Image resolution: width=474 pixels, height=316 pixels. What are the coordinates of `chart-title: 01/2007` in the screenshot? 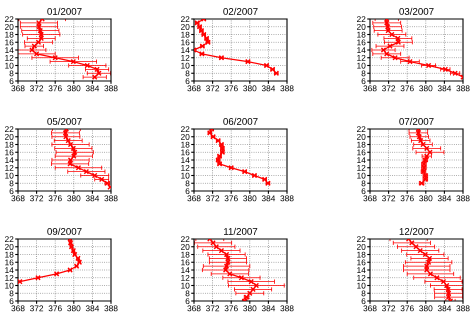 It's located at (64, 11).